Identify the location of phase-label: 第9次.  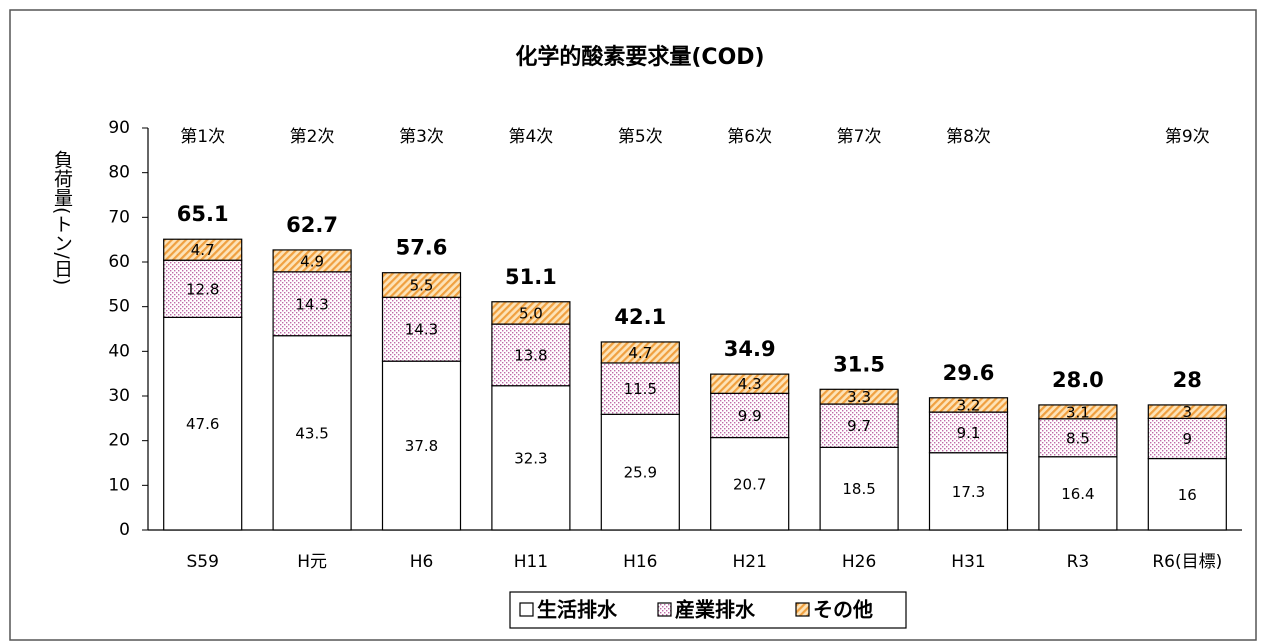
(1187, 137).